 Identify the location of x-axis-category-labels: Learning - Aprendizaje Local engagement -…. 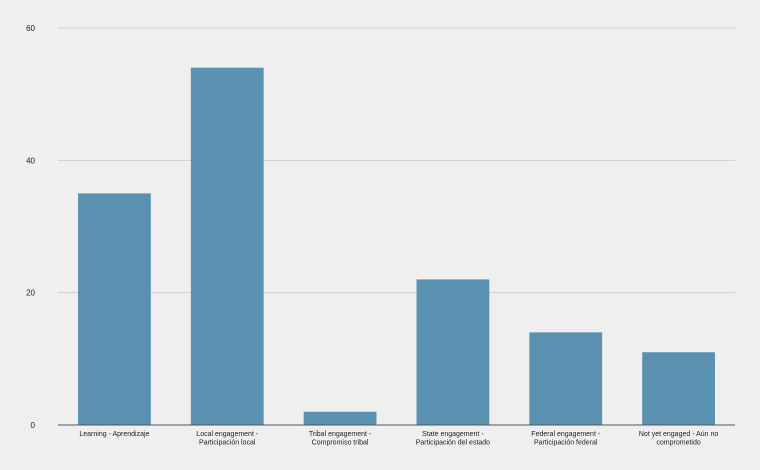
(398, 439).